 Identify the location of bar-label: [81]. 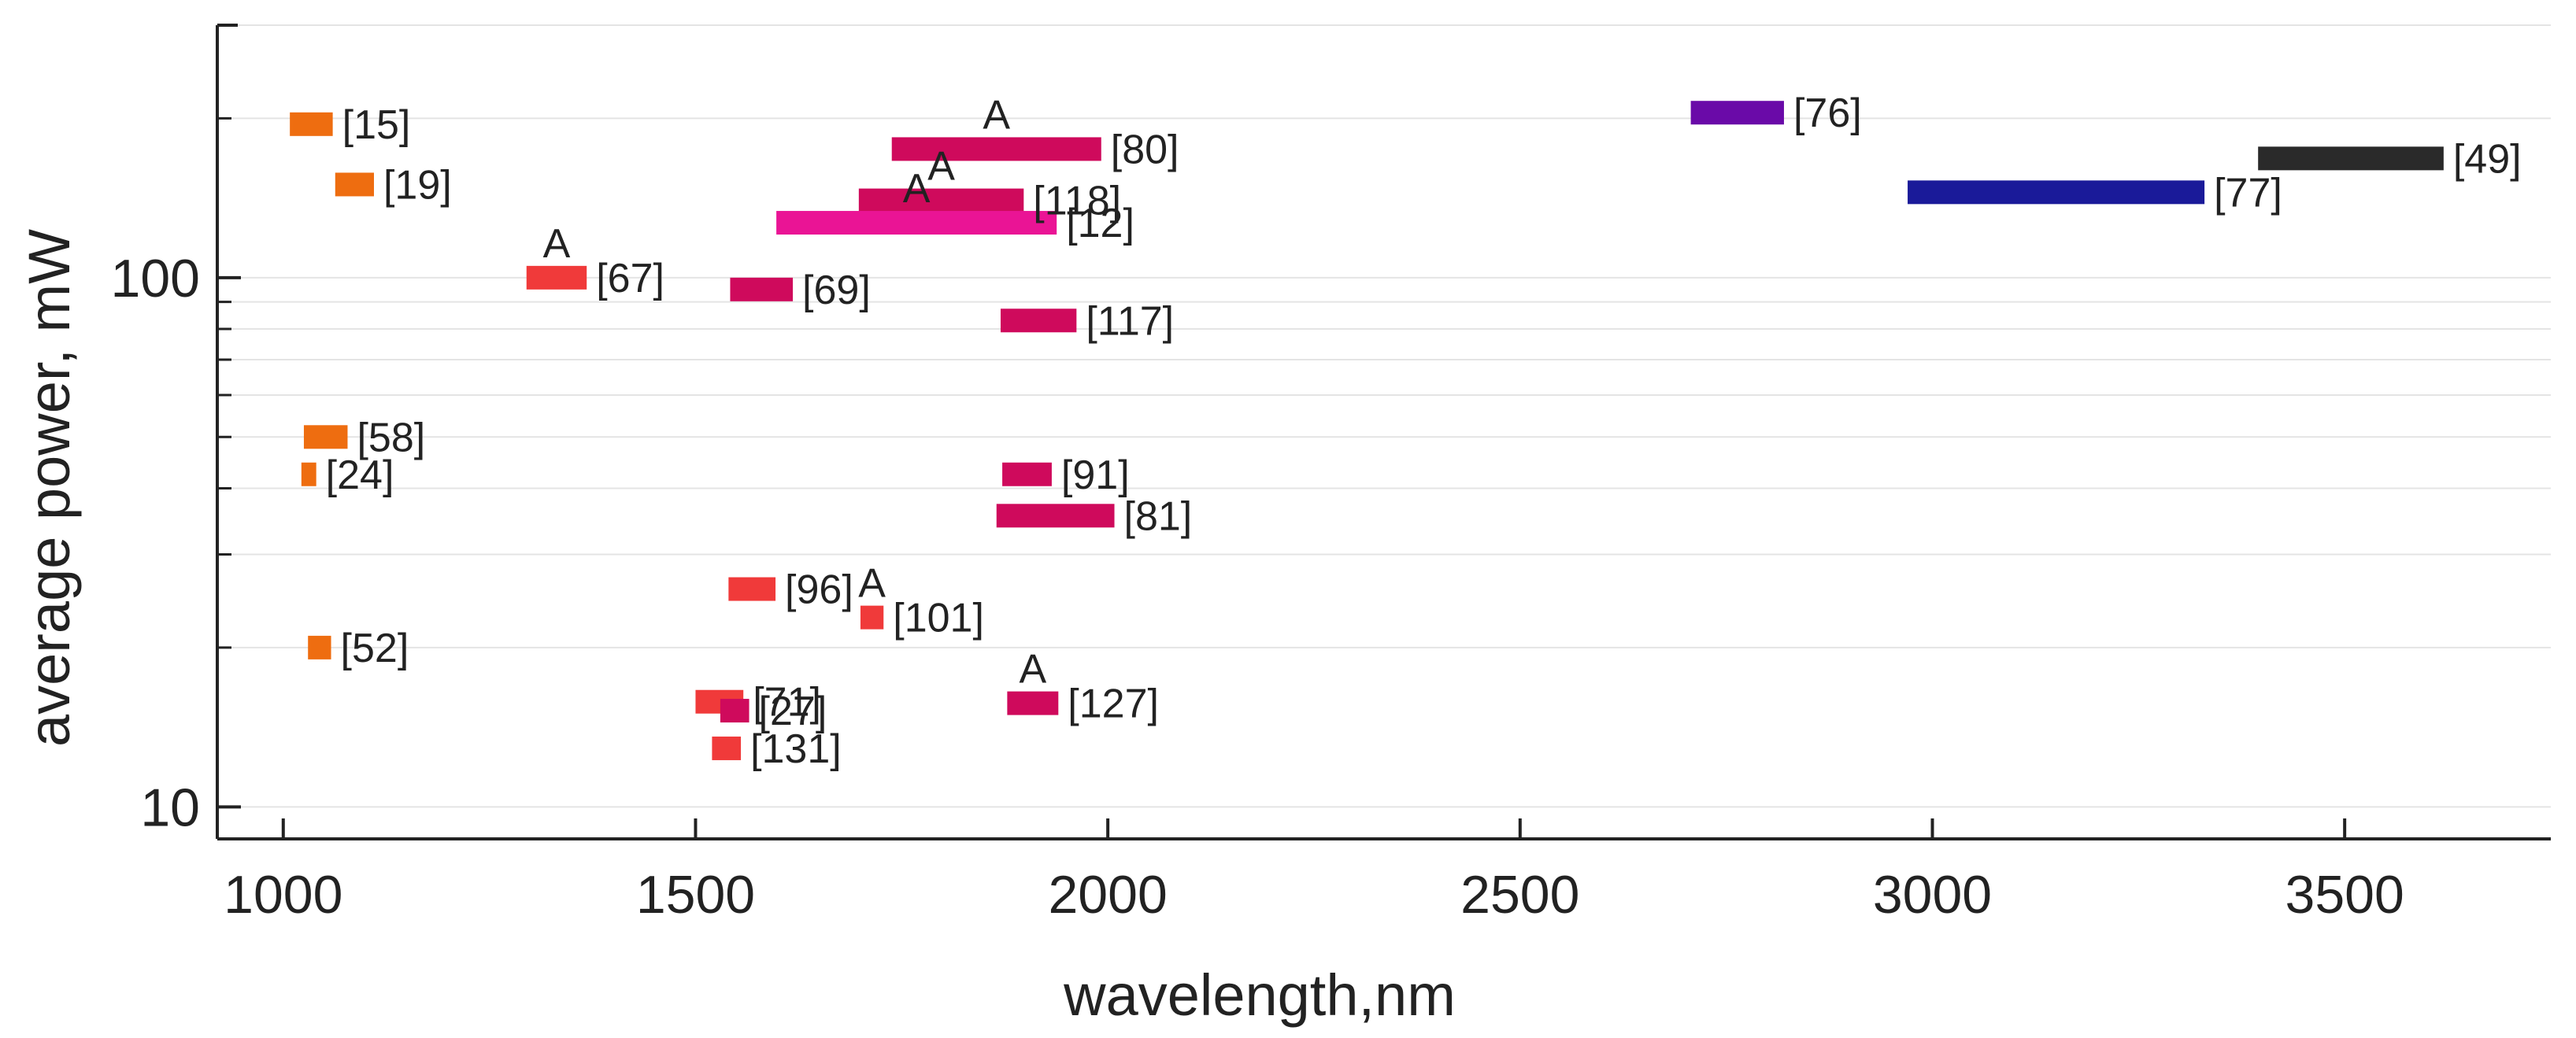
(1158, 516).